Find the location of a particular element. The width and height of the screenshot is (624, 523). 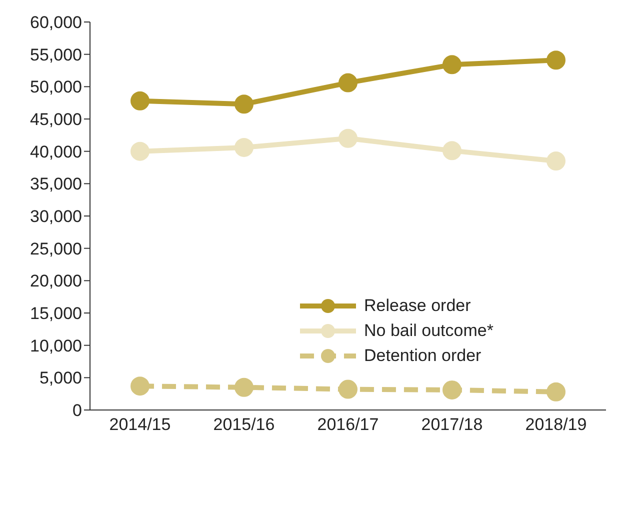

x-tick-label: 2016/17 is located at coordinates (348, 424).